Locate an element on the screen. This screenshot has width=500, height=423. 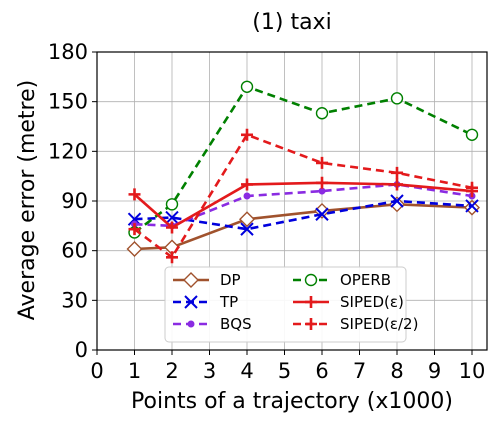
x-axis-label: Points of a trajectory (x1000) is located at coordinates (292, 401).